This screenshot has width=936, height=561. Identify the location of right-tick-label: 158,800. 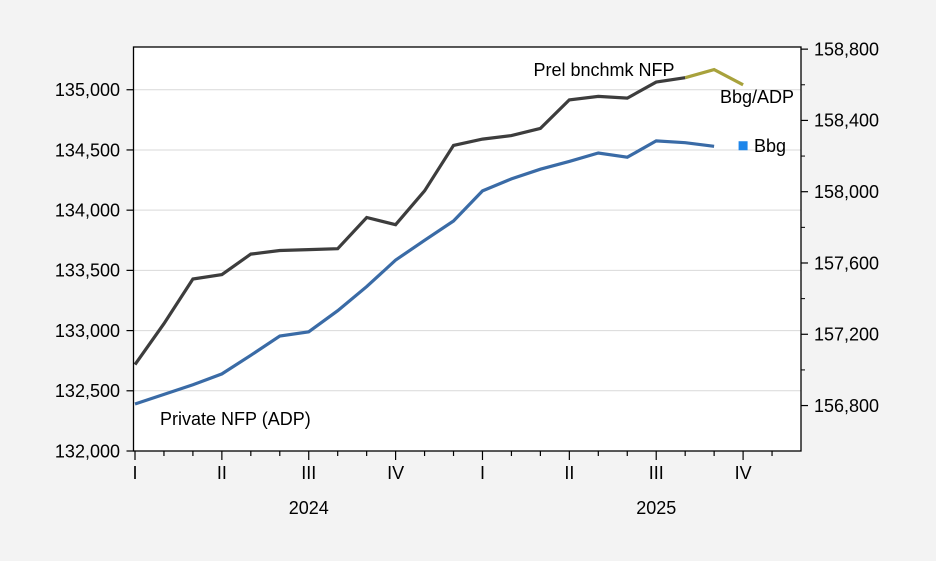
(846, 49).